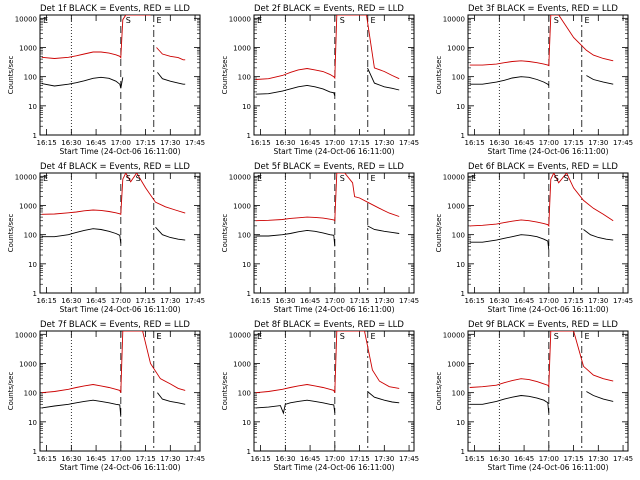 Image resolution: width=640 pixels, height=480 pixels. What do you see at coordinates (543, 325) in the screenshot?
I see `panel-title: Det 9f BLACK = Events, RED = LLD` at bounding box center [543, 325].